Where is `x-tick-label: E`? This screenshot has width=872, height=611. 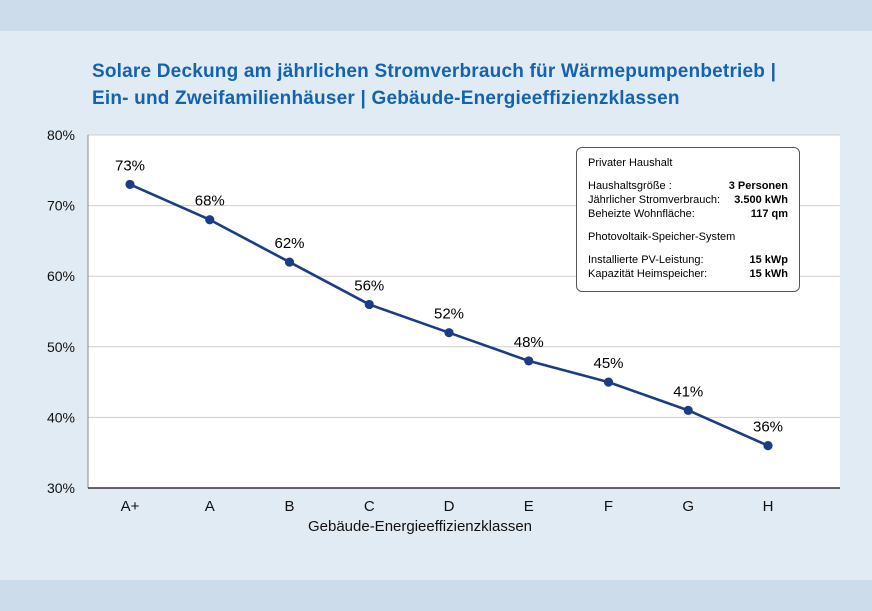 x-tick-label: E is located at coordinates (529, 506).